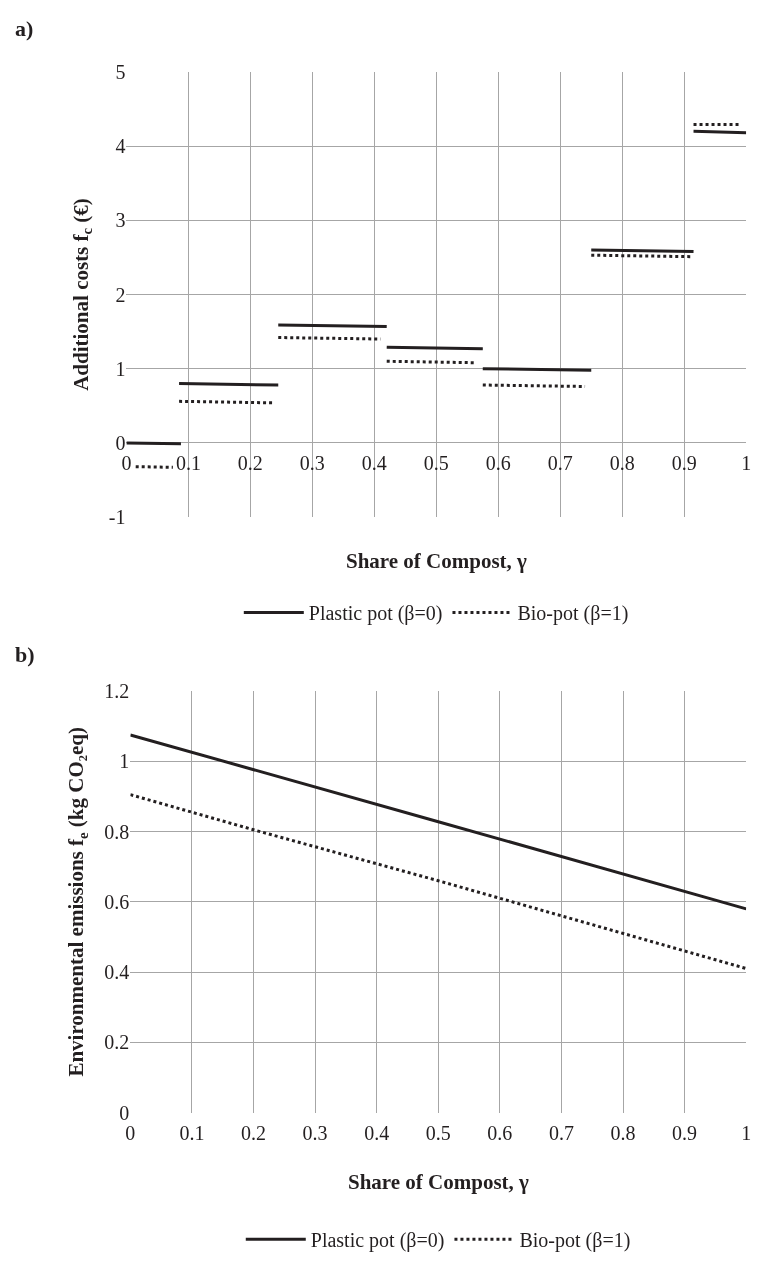  Describe the element at coordinates (117, 1042) in the screenshot. I see `y-tick-label: 0.2` at that location.